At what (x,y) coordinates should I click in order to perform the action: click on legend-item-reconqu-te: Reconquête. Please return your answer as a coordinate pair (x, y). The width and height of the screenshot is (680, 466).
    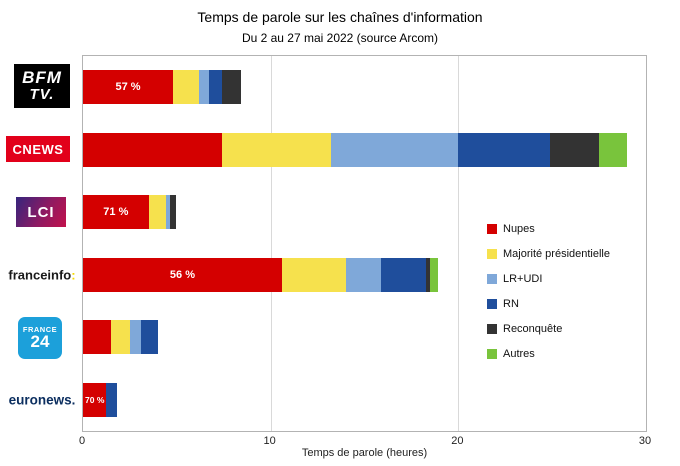
    Looking at the image, I should click on (548, 328).